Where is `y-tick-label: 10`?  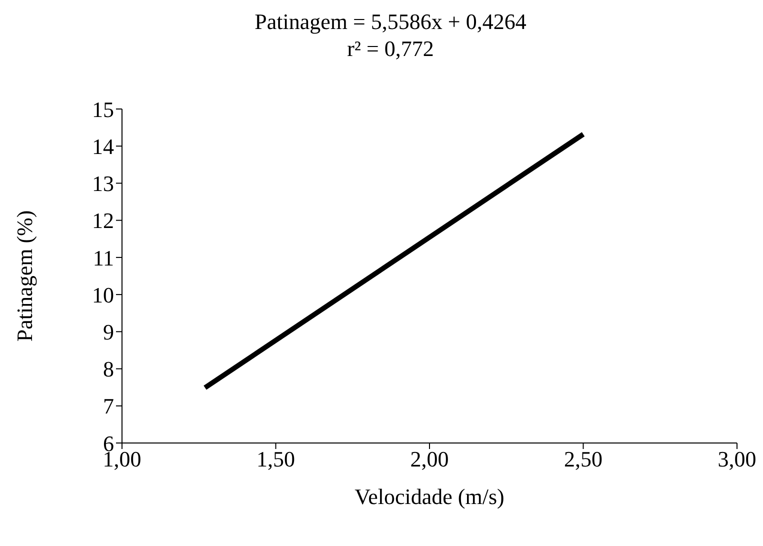 y-tick-label: 10 is located at coordinates (103, 295).